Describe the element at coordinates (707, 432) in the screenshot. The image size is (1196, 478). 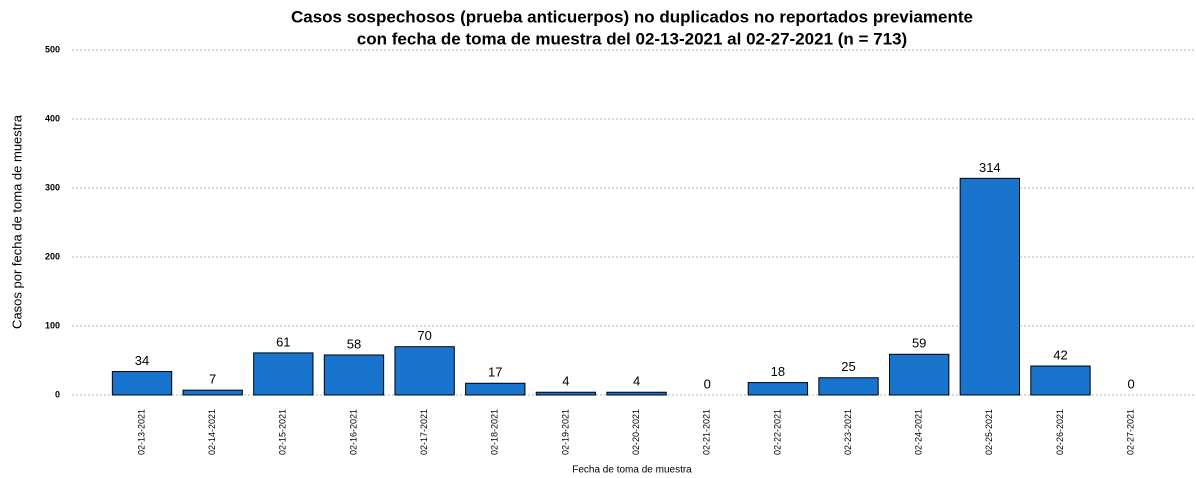
I see `x-tick-label: 02-21-2021` at that location.